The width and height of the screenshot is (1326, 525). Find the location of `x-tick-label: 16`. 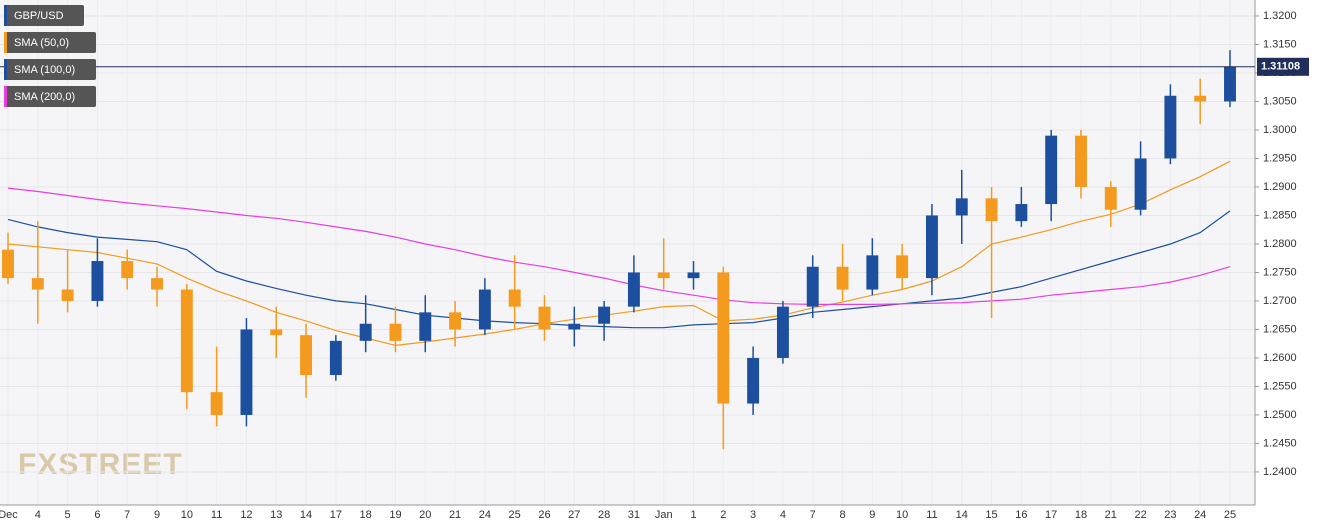

x-tick-label: 16 is located at coordinates (1021, 515).